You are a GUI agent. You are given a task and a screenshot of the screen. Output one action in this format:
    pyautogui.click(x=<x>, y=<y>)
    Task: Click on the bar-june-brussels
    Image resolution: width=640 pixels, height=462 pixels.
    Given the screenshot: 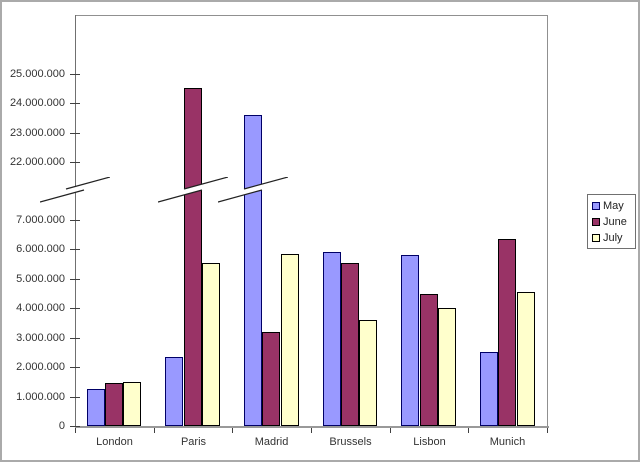 What is the action you would take?
    pyautogui.click(x=350, y=344)
    